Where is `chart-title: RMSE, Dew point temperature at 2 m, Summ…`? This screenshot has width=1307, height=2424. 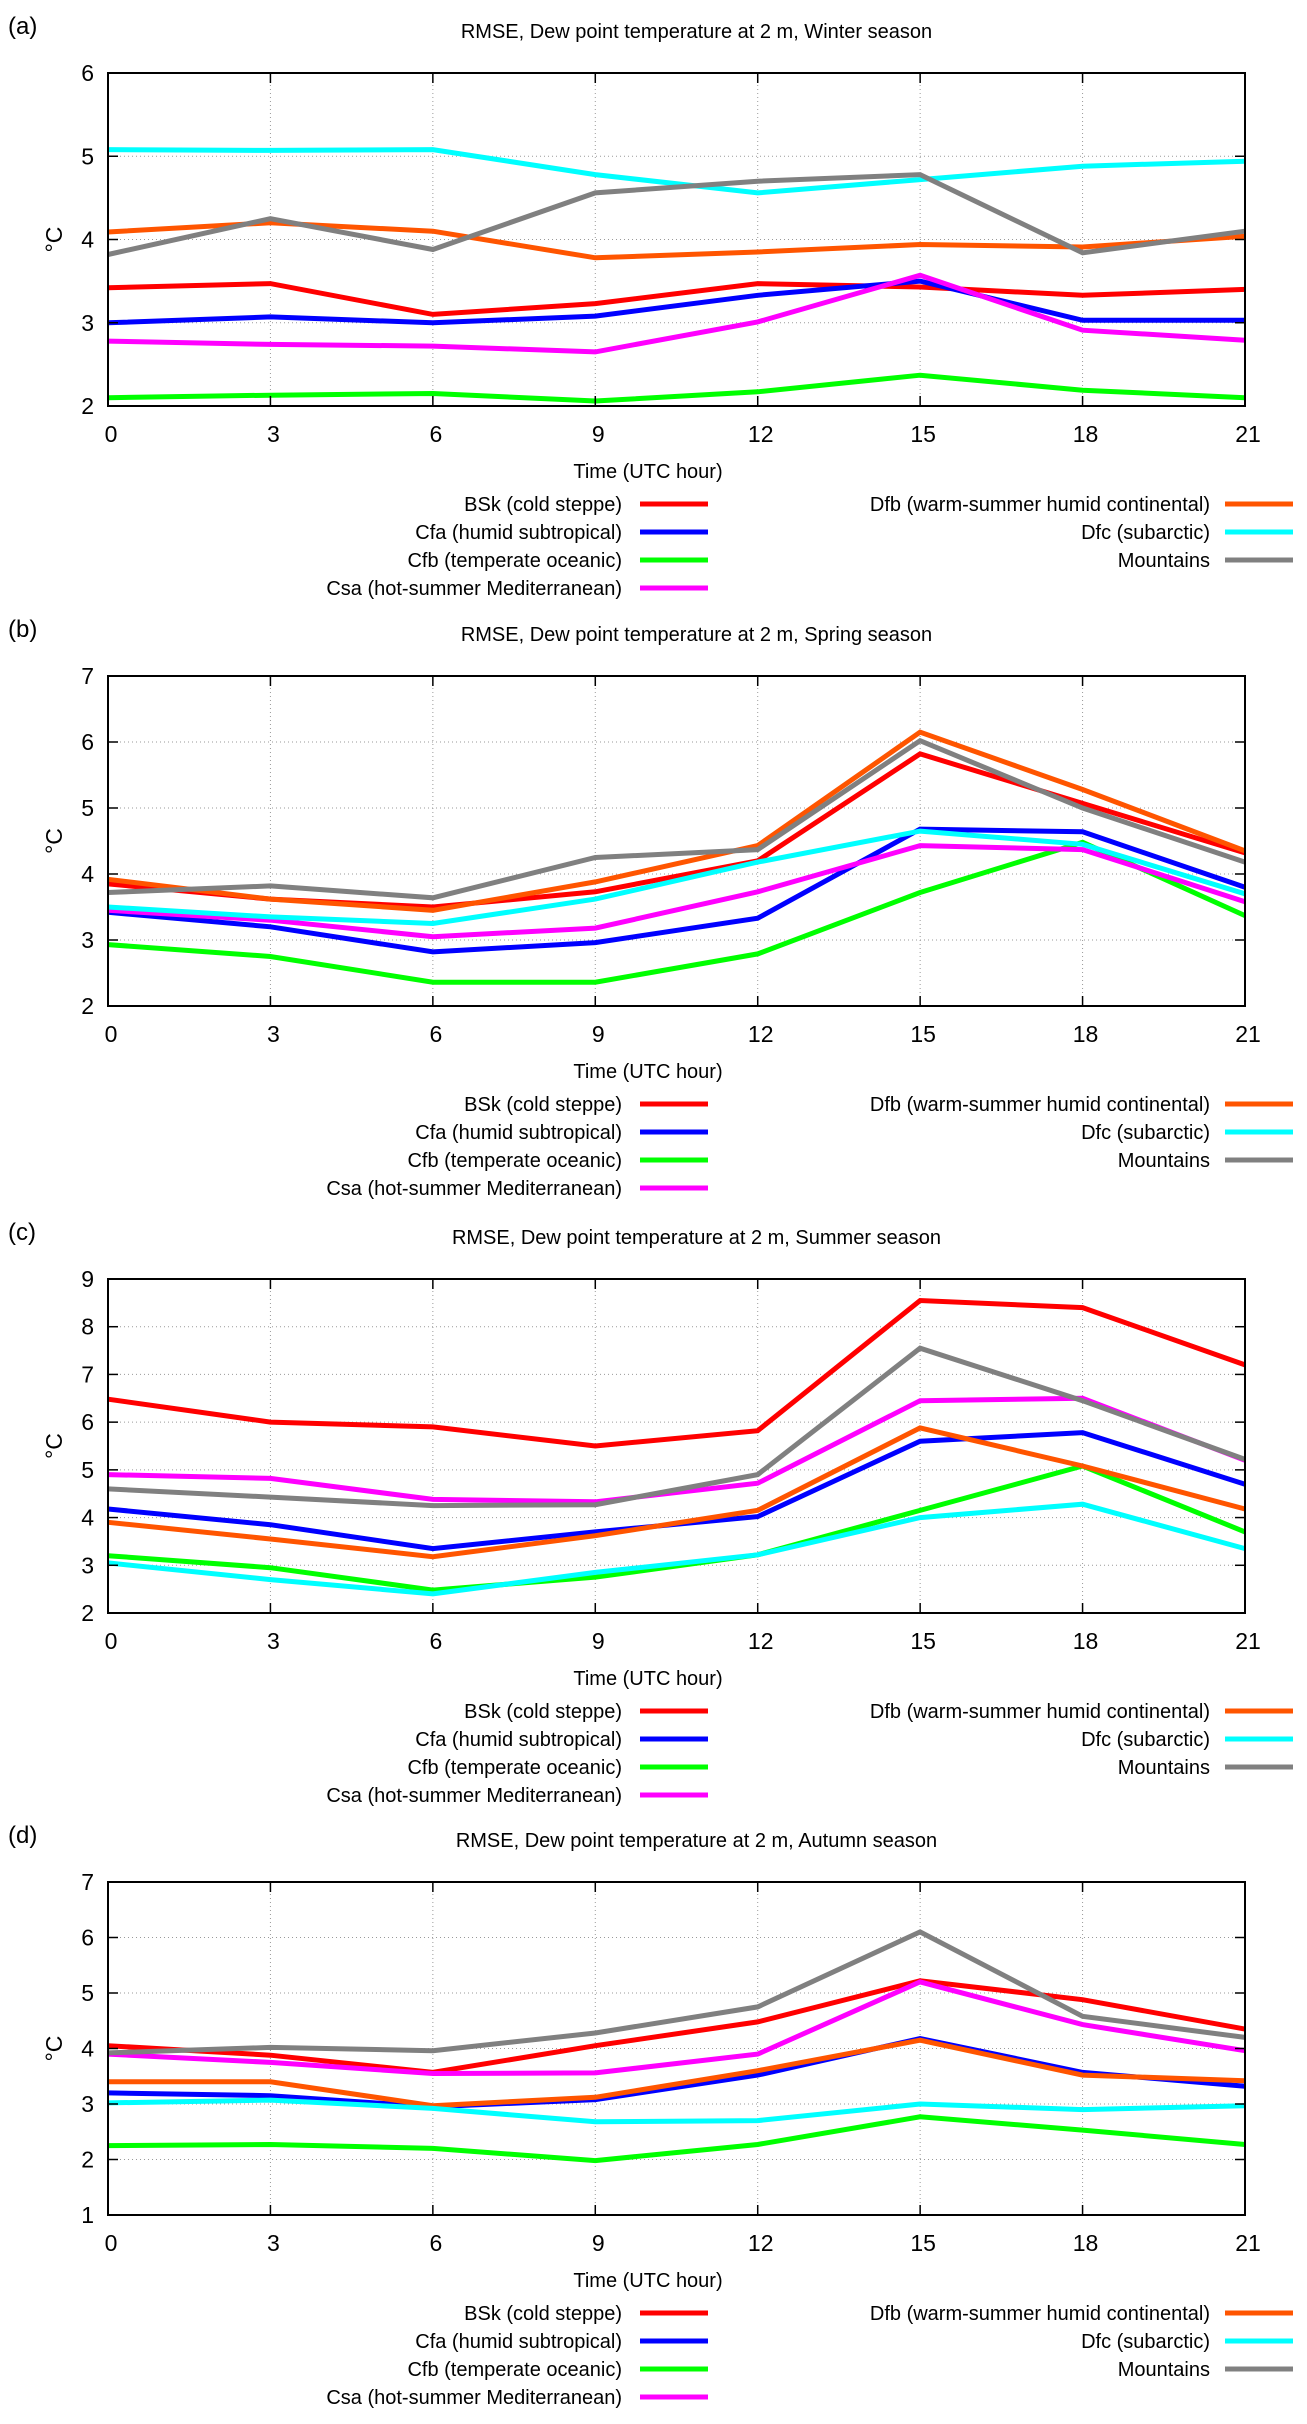 chart-title: RMSE, Dew point temperature at 2 m, Summ… is located at coordinates (696, 1238).